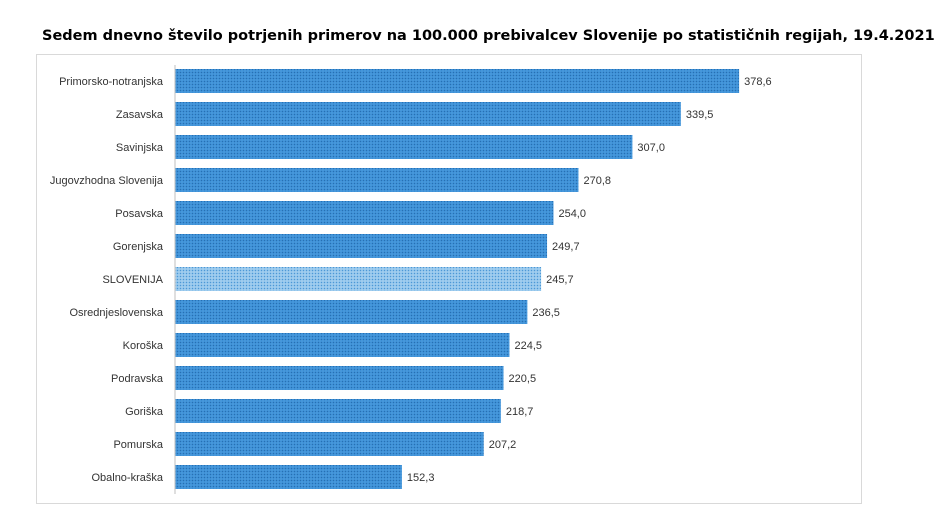 The height and width of the screenshot is (529, 940). Describe the element at coordinates (421, 478) in the screenshot. I see `data-label: 152,3` at that location.